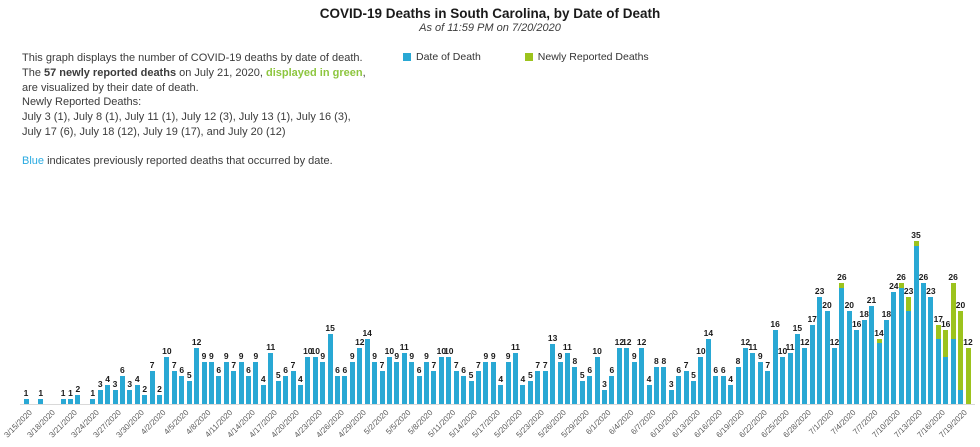 This screenshot has width=980, height=447. Describe the element at coordinates (308, 351) in the screenshot. I see `bar-value-label: 10` at that location.